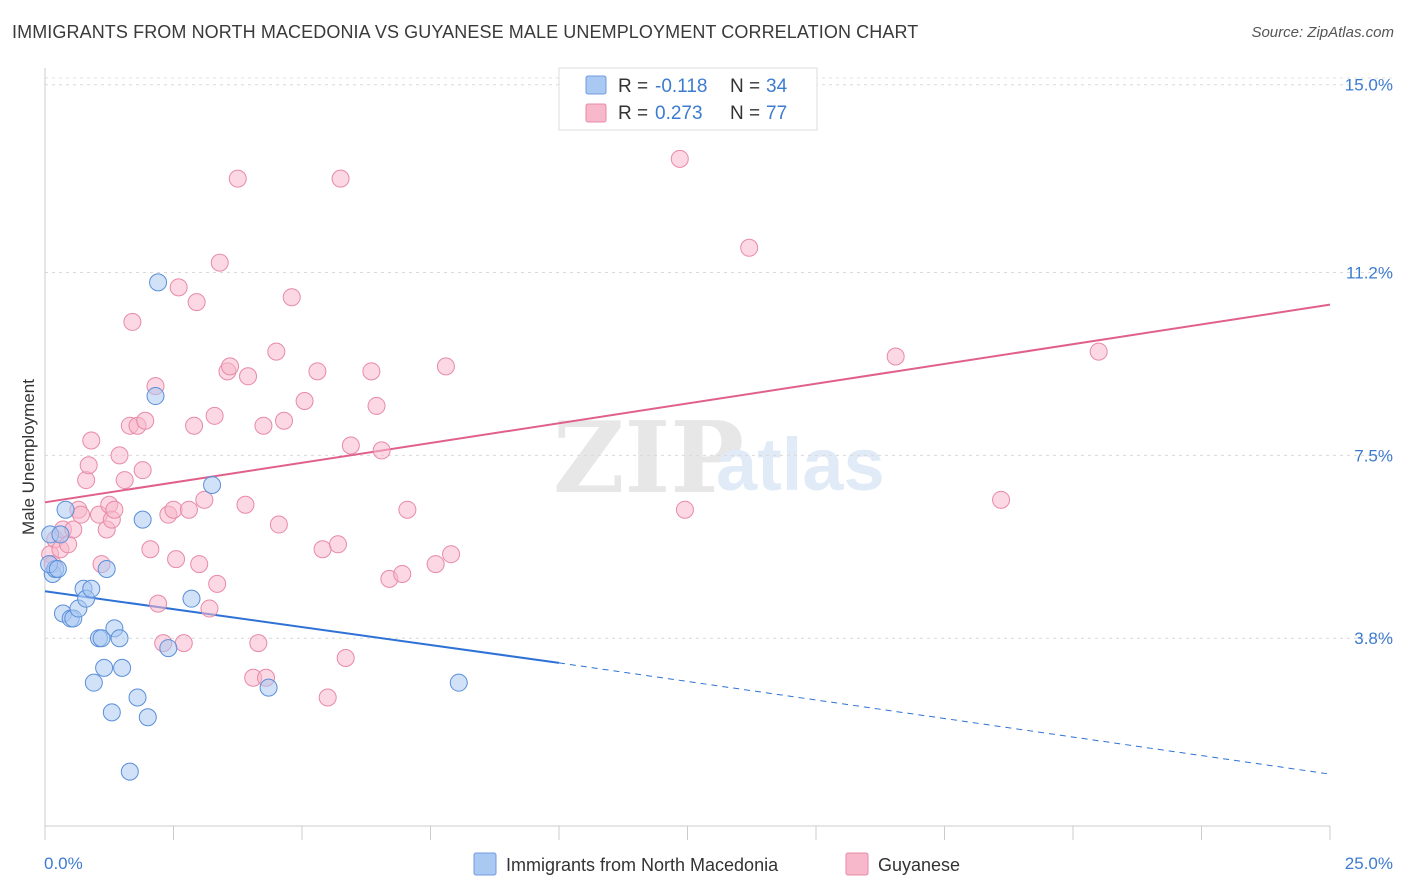  I want to click on watermark: ZIP atlas, so click(719, 458).